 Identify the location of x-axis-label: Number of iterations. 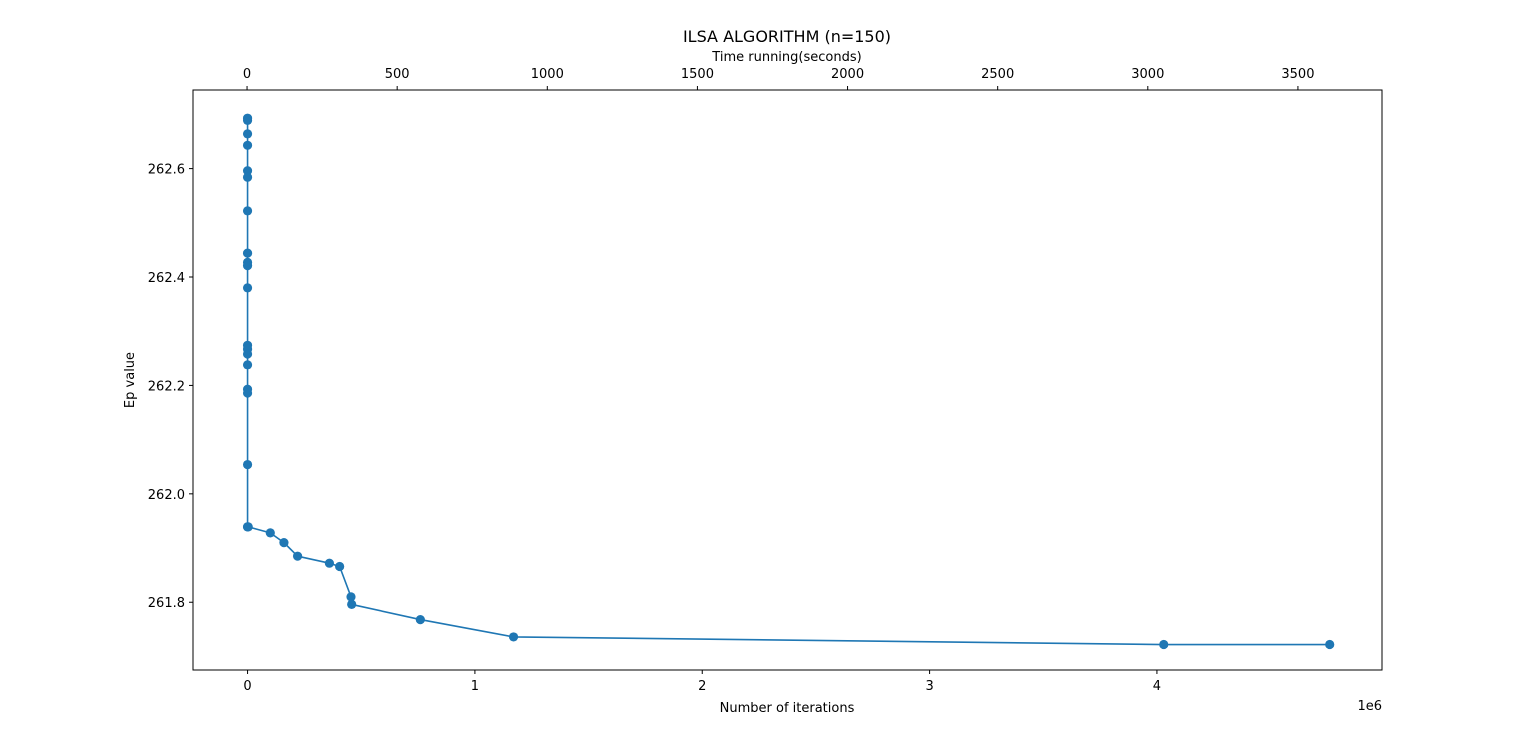
(787, 708).